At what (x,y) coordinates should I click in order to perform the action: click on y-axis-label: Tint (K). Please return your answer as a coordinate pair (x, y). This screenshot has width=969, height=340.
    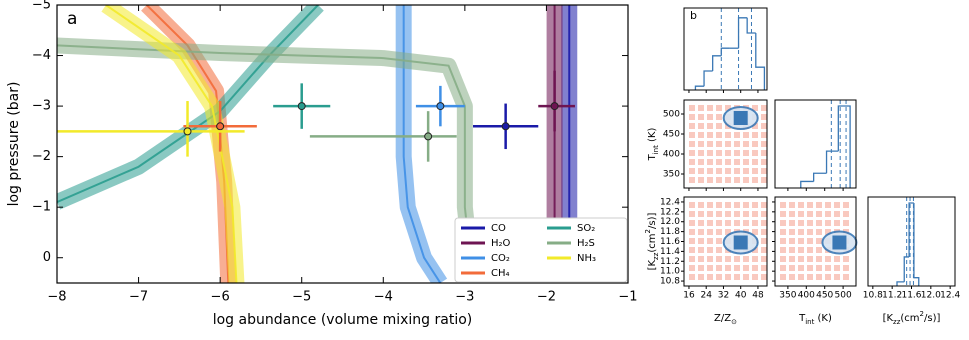
    Looking at the image, I should click on (653, 145).